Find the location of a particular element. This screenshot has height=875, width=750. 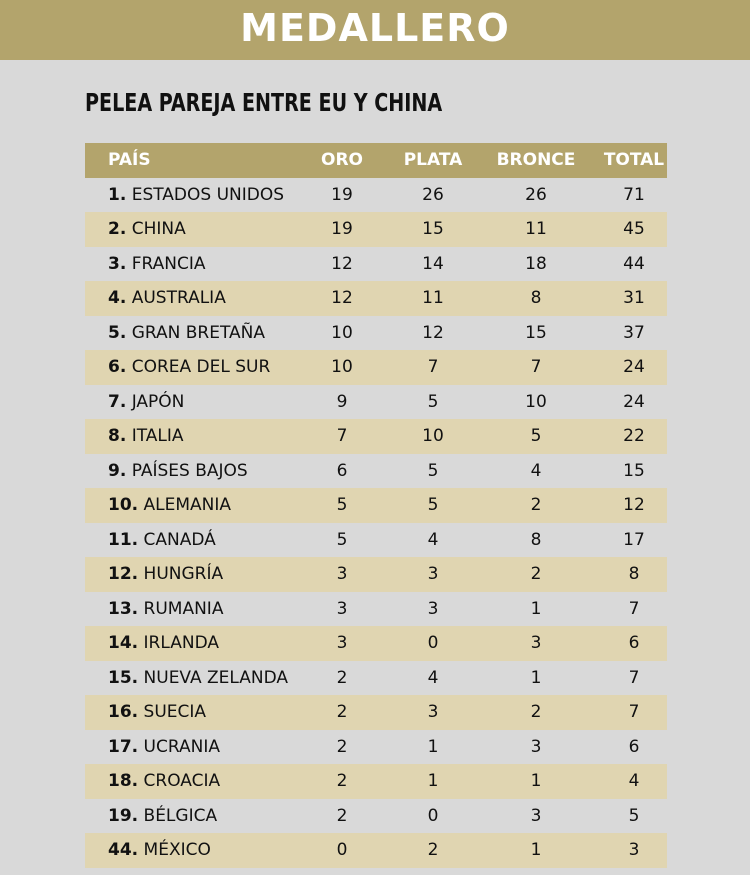

country: MÉXICO is located at coordinates (177, 850).